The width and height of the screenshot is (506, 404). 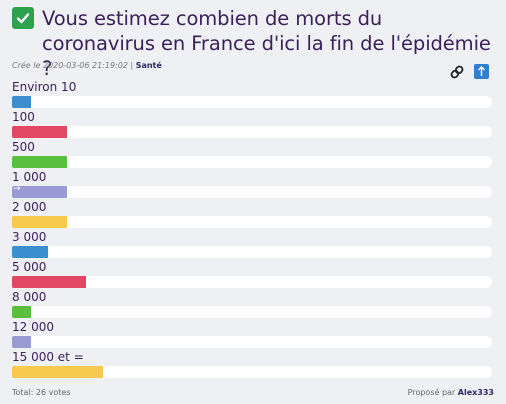 I want to click on author-link: Alex333, so click(x=475, y=392).